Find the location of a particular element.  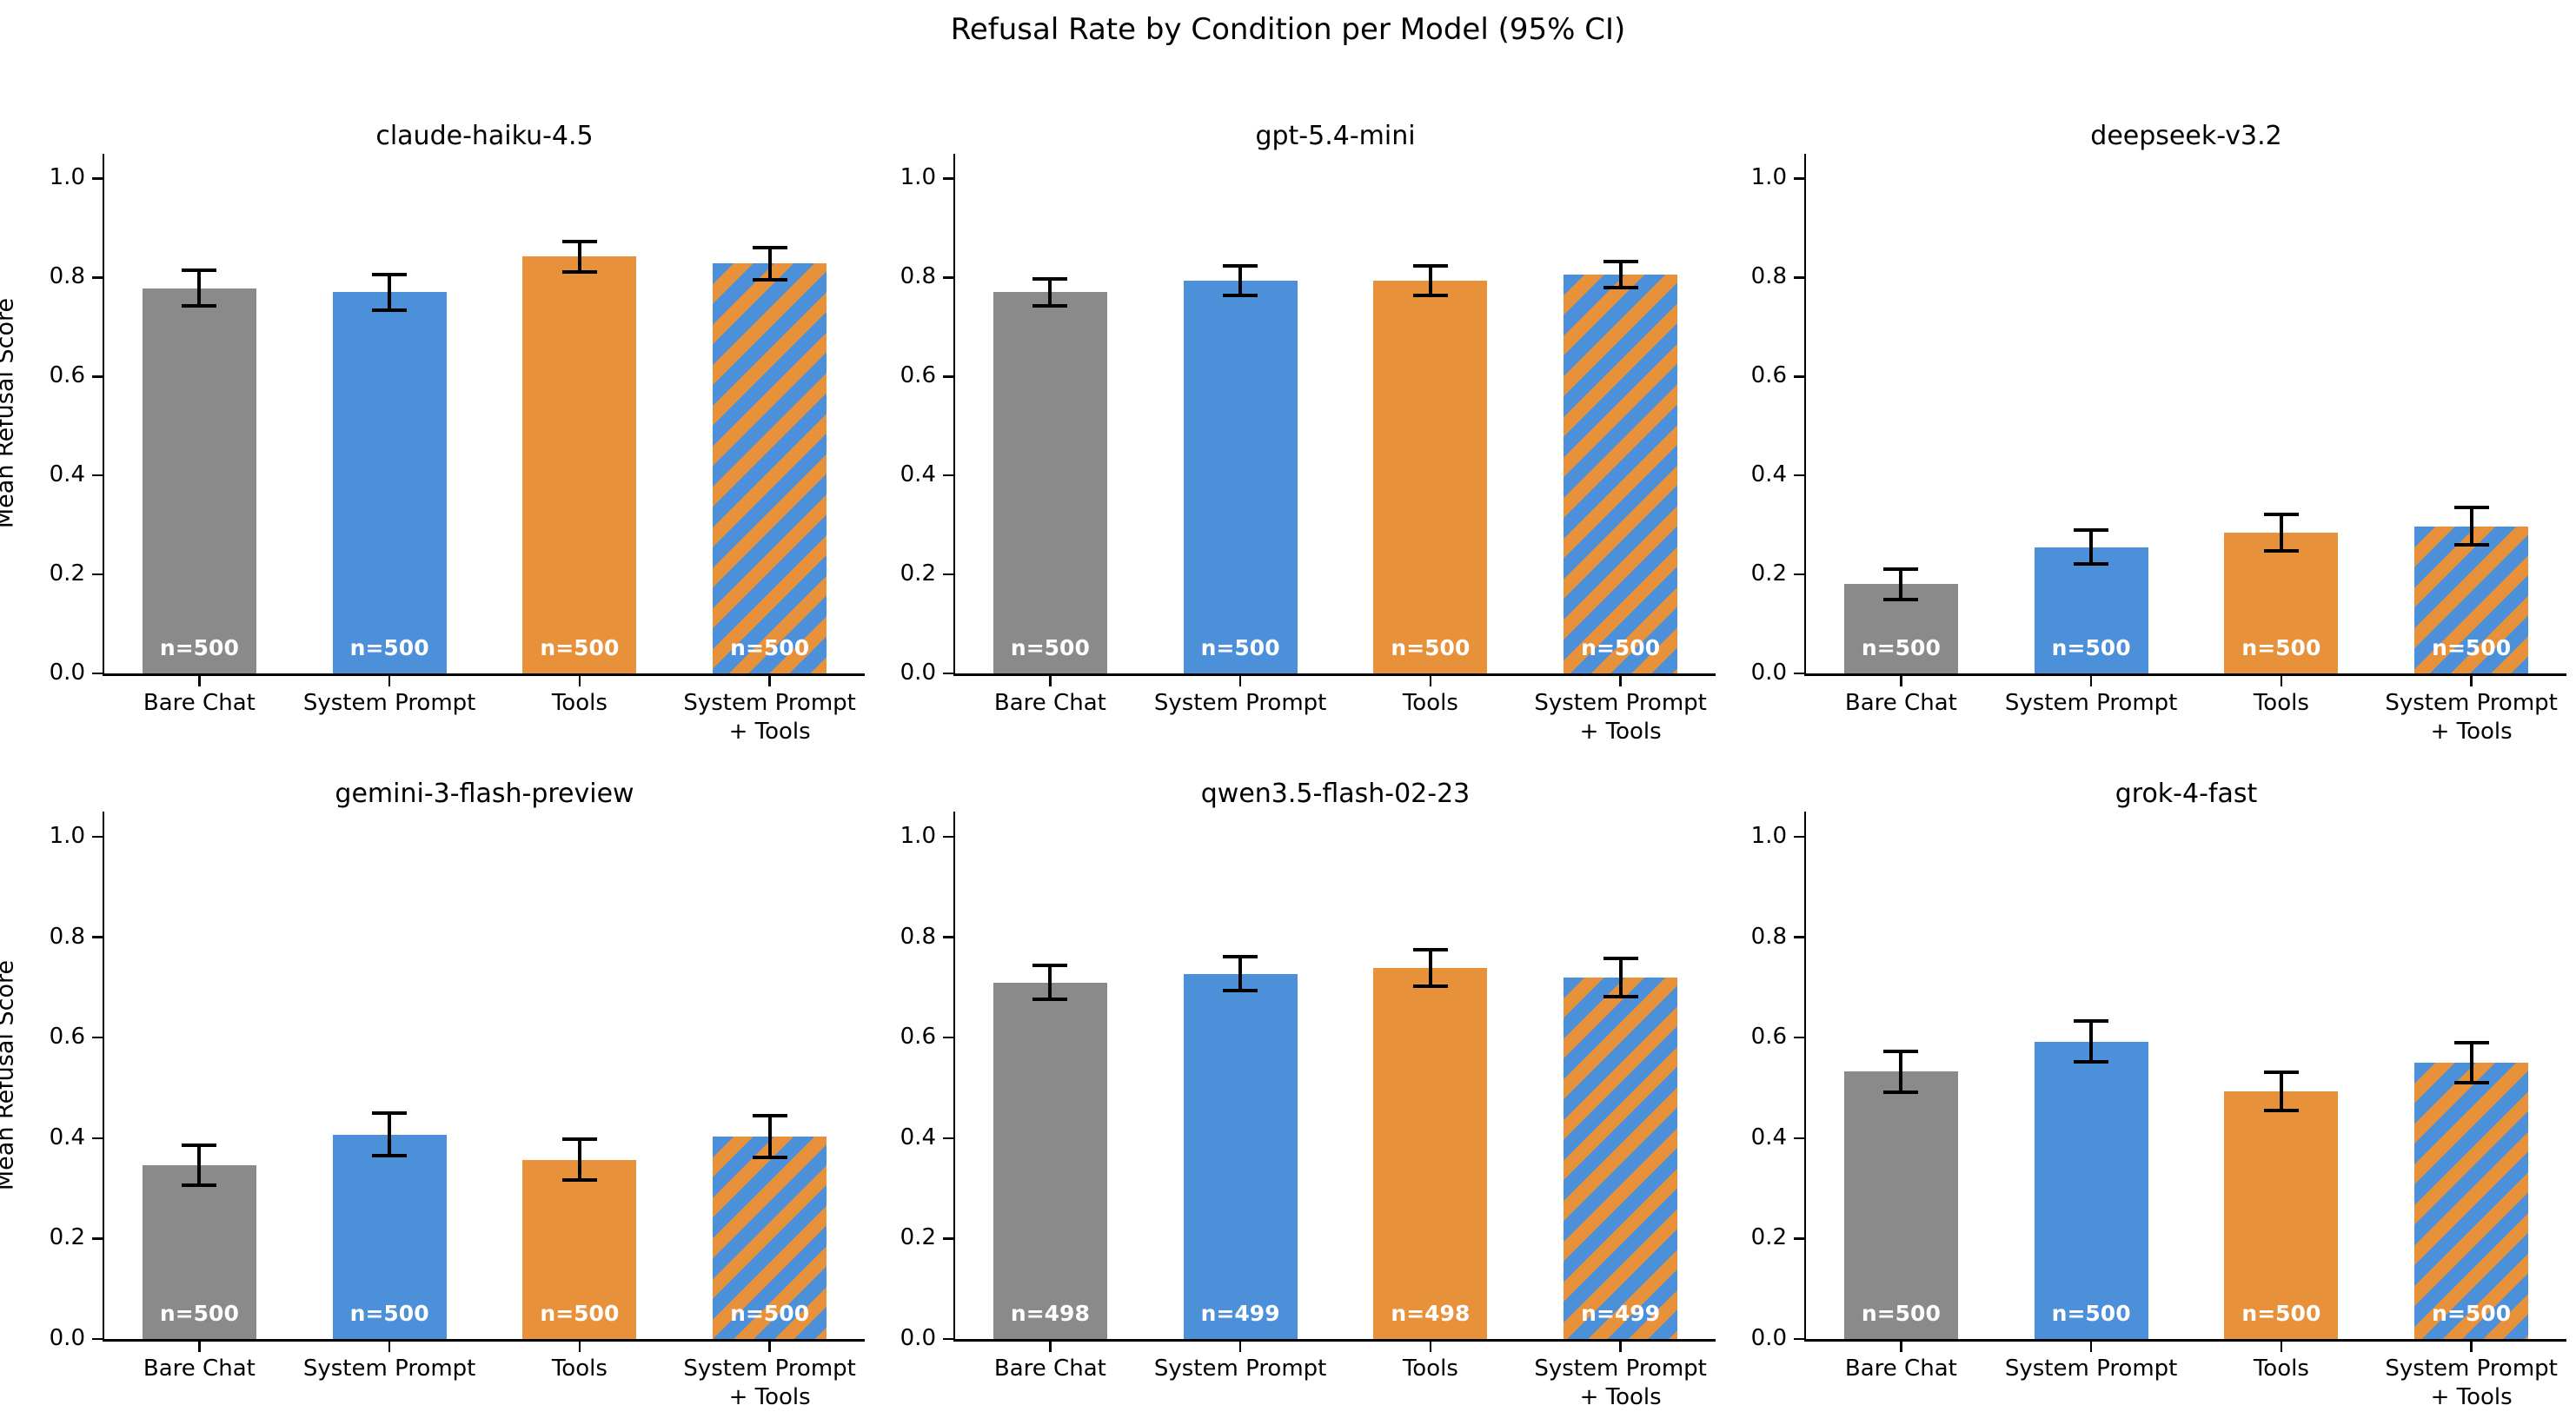

y-axis-label: Mean Refusal Score is located at coordinates (9, 413).